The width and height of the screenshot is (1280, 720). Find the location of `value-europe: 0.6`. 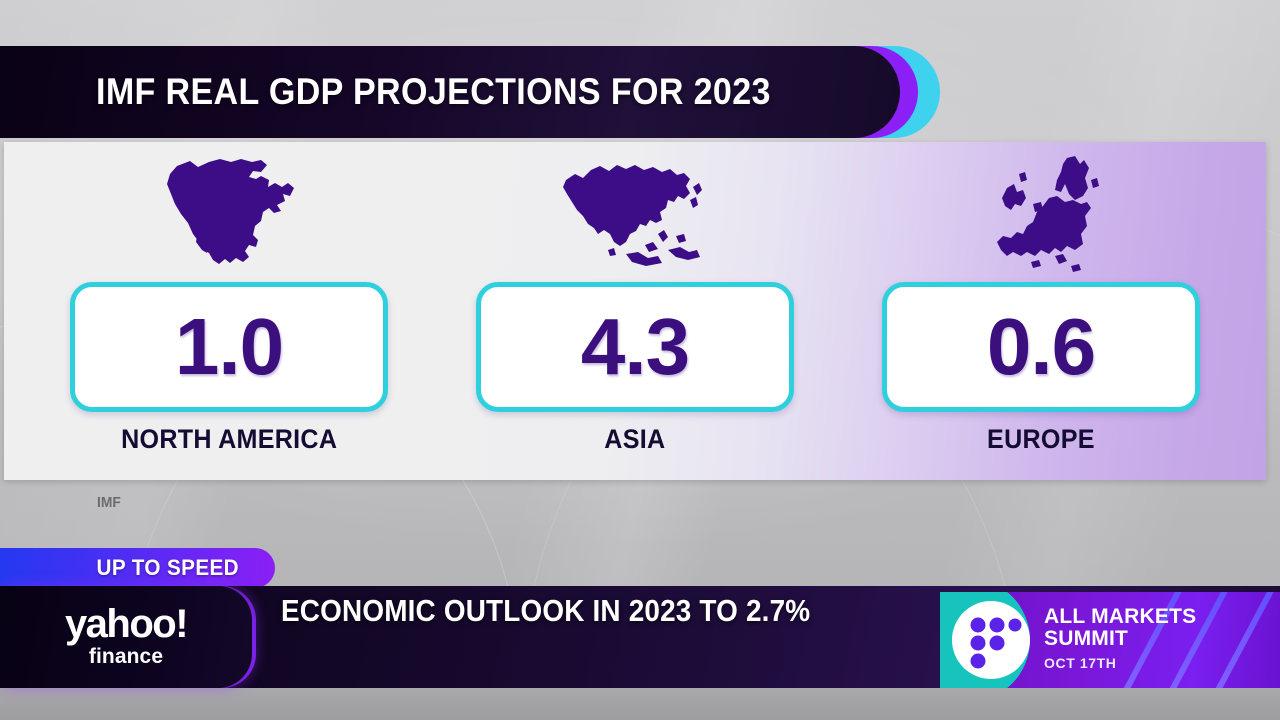

value-europe: 0.6 is located at coordinates (1041, 346).